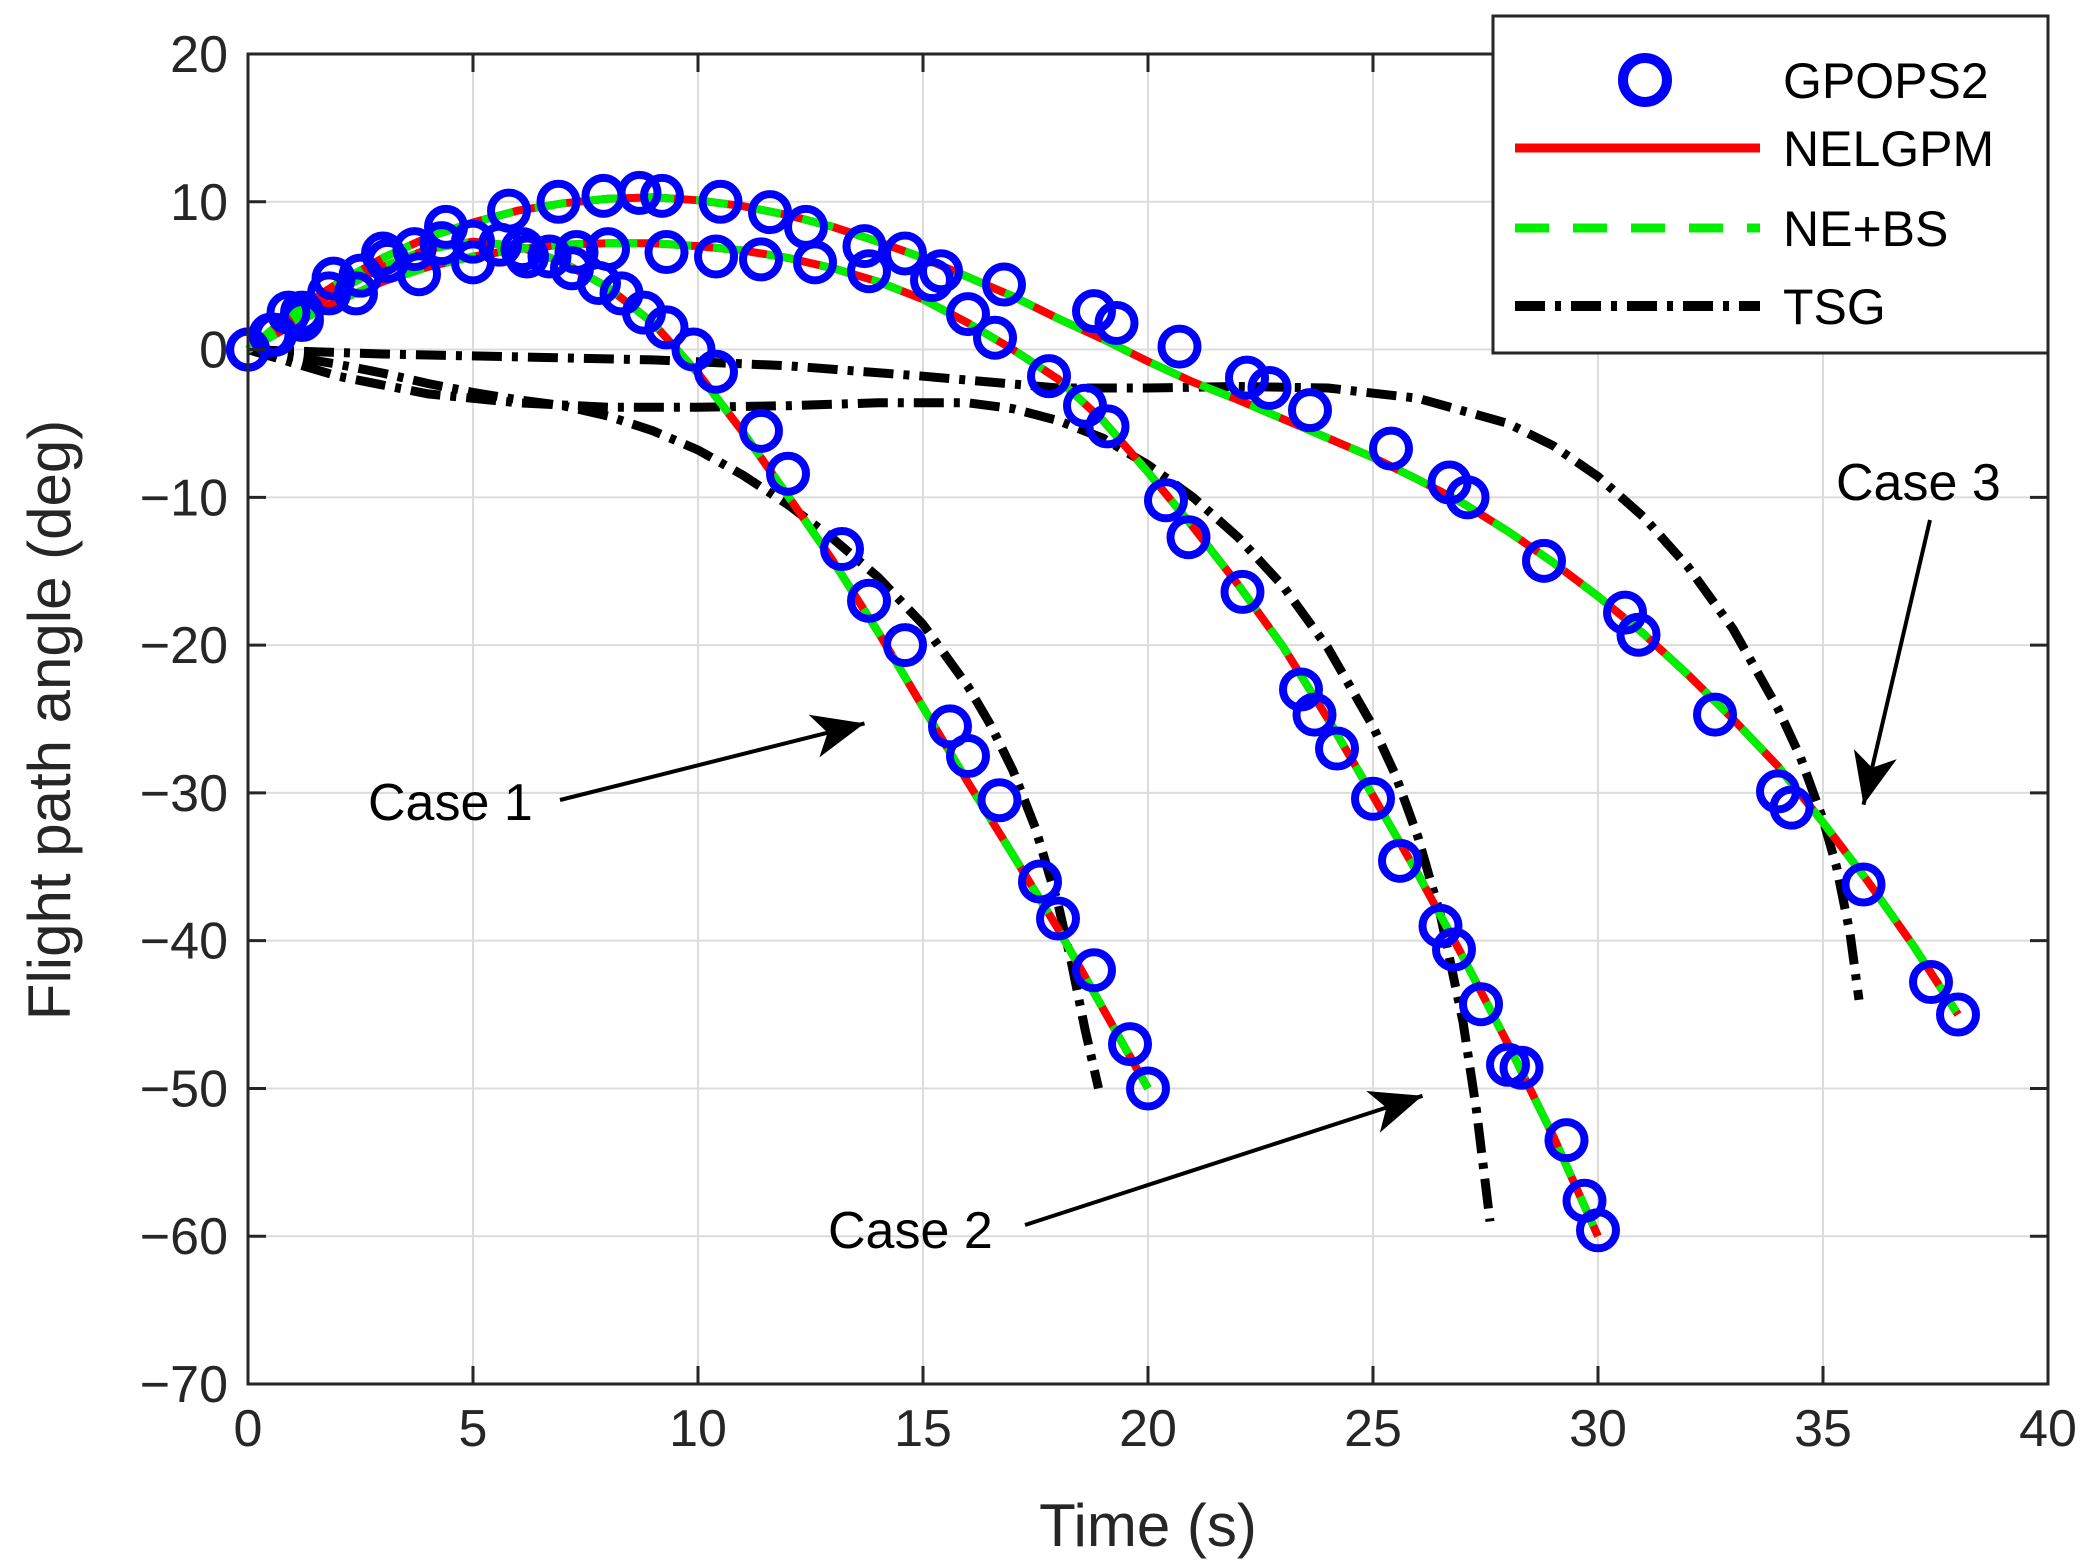 Image resolution: width=2092 pixels, height=1566 pixels. What do you see at coordinates (184, 720) in the screenshot?
I see `y-tick-labels: 20 10 0 −10 −20 −30 −40 −50 −60 −70` at bounding box center [184, 720].